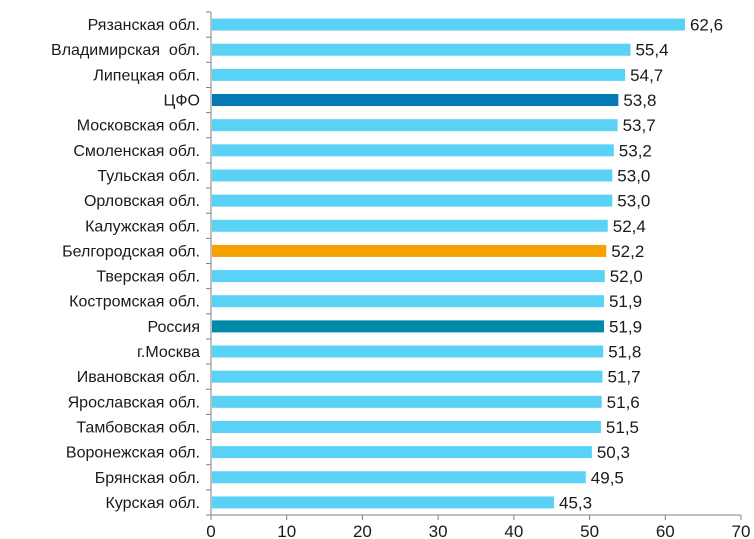  Describe the element at coordinates (623, 377) in the screenshot. I see `value-label: 51,7` at that location.